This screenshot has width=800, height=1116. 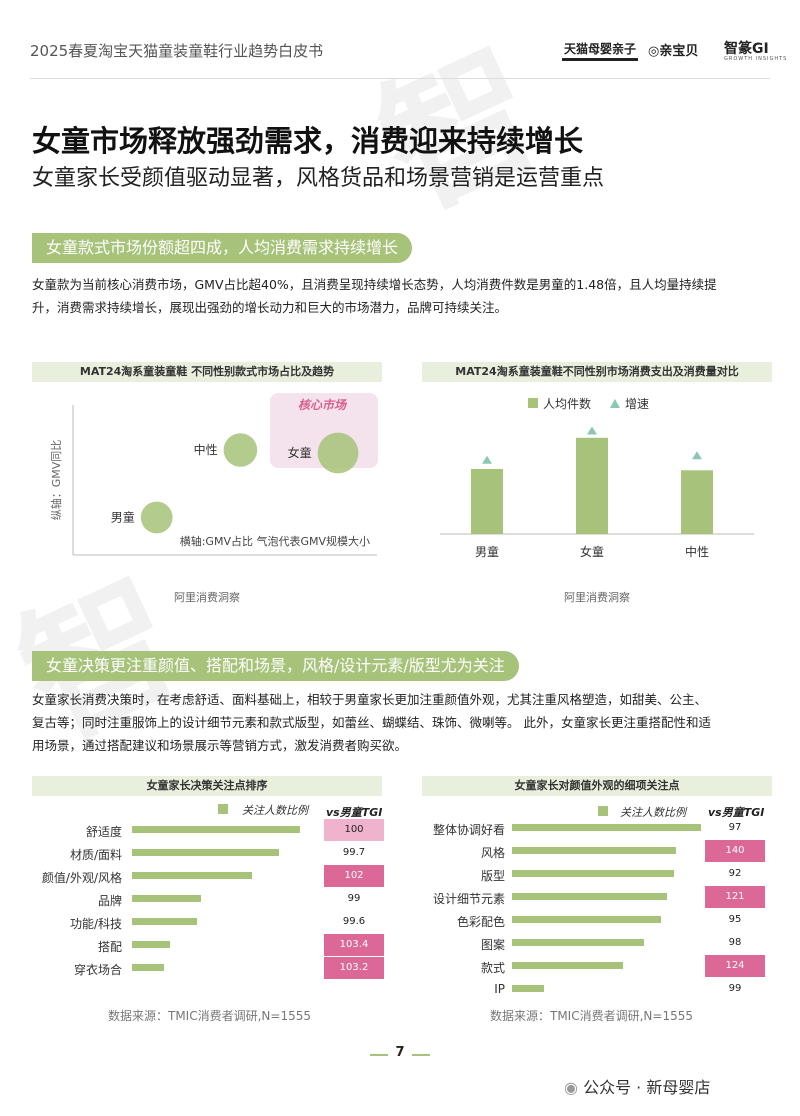 What do you see at coordinates (354, 830) in the screenshot?
I see `tgi-value: 100` at bounding box center [354, 830].